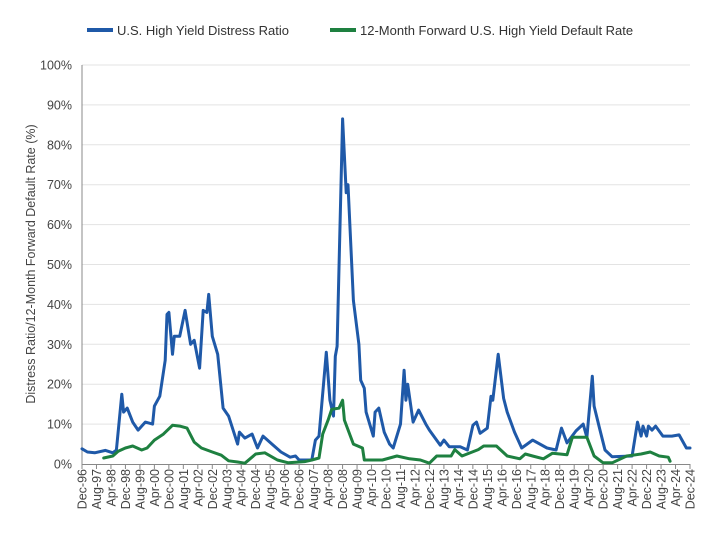 The width and height of the screenshot is (726, 540). What do you see at coordinates (358, 489) in the screenshot?
I see `x-tick-label: Aug-09` at bounding box center [358, 489].